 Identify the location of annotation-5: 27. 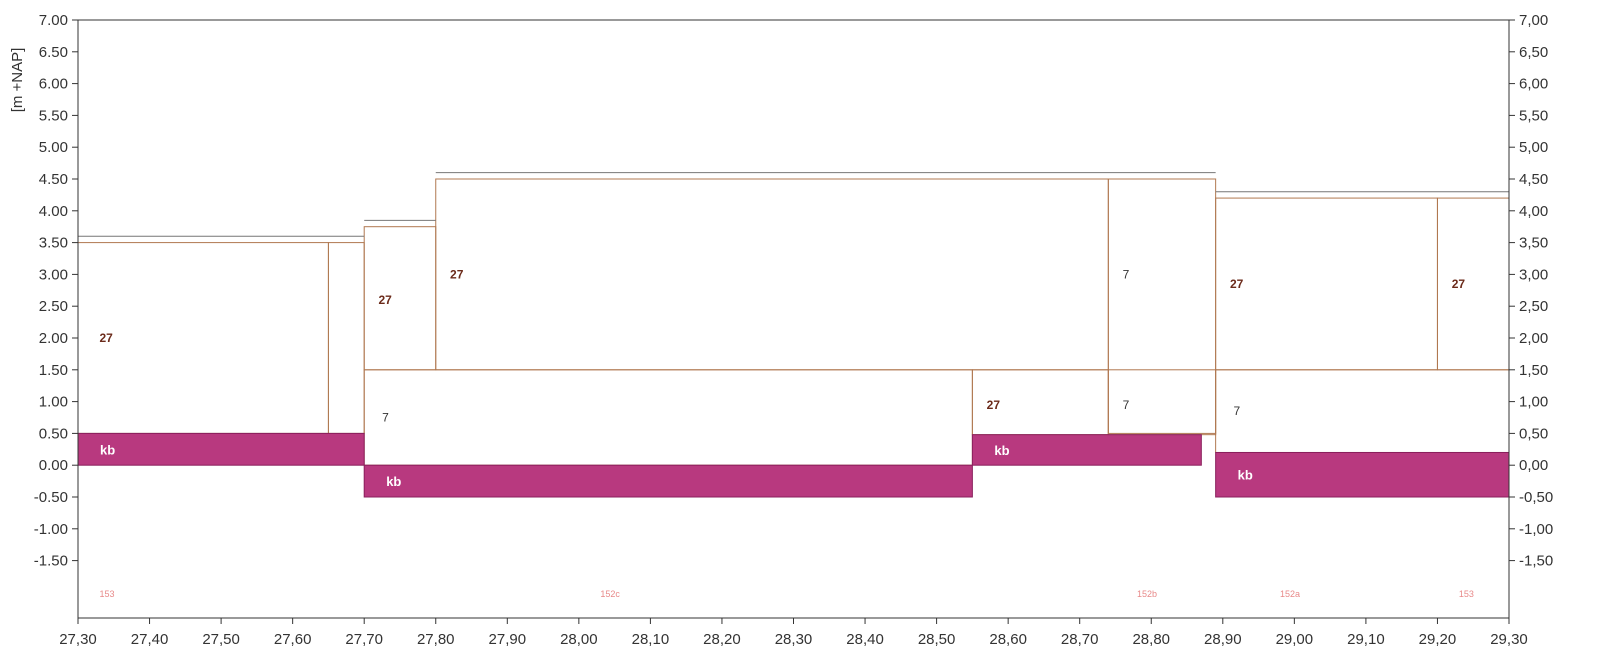
(1459, 284).